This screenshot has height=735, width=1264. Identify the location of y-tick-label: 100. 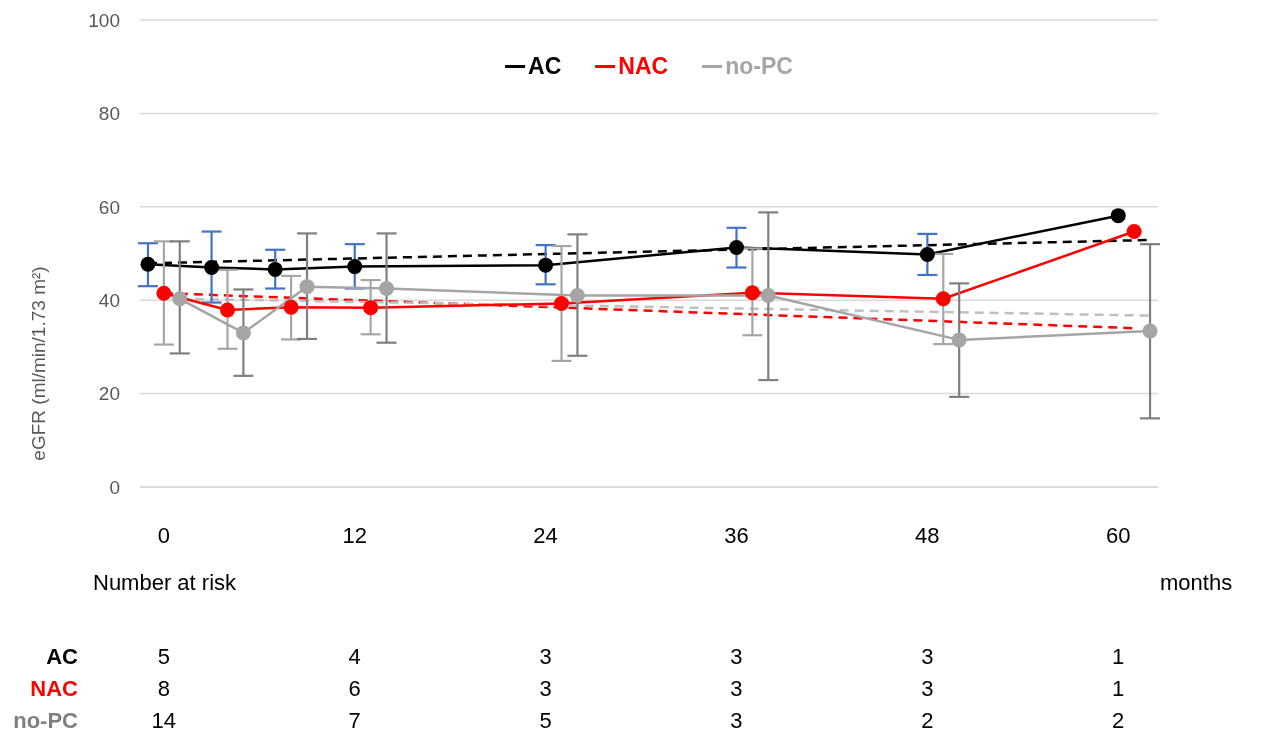
(104, 20).